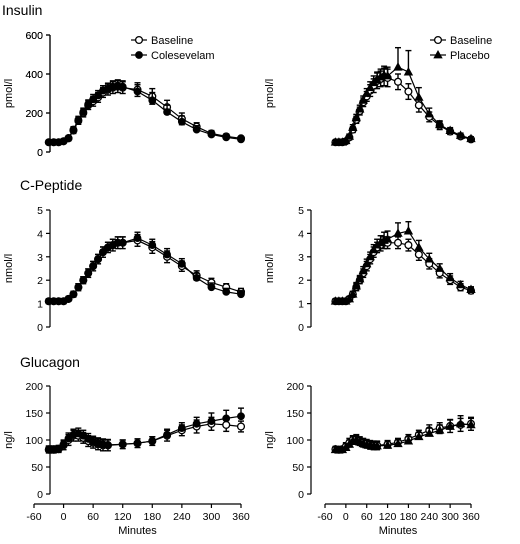 Image resolution: width=520 pixels, height=544 pixels. Describe the element at coordinates (212, 517) in the screenshot. I see `x-tick-label: 300` at that location.